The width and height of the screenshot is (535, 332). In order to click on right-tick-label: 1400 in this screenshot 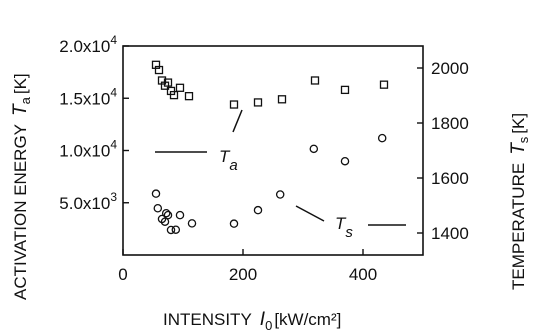, I will do `click(450, 233)`.